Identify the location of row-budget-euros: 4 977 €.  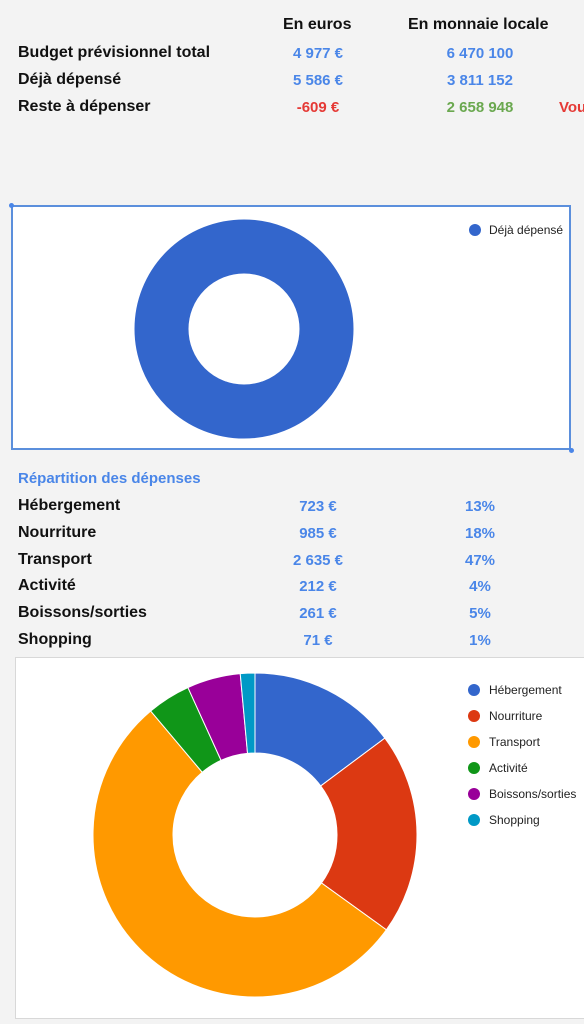
(318, 53).